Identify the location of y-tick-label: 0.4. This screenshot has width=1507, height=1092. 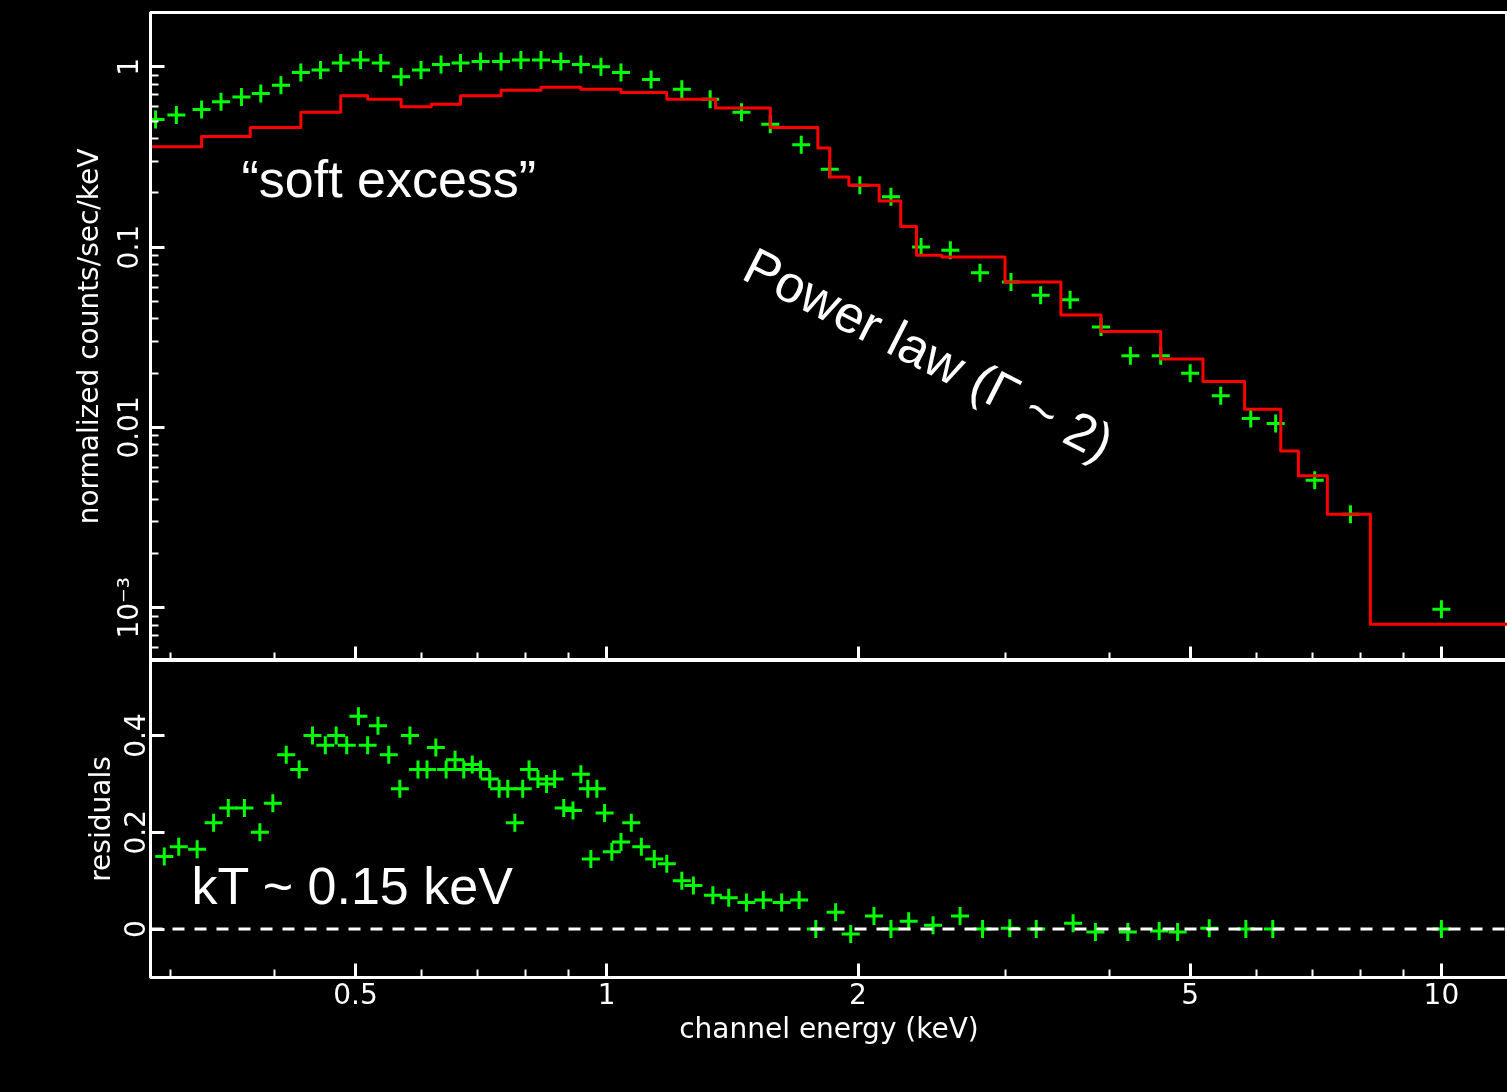
(136, 735).